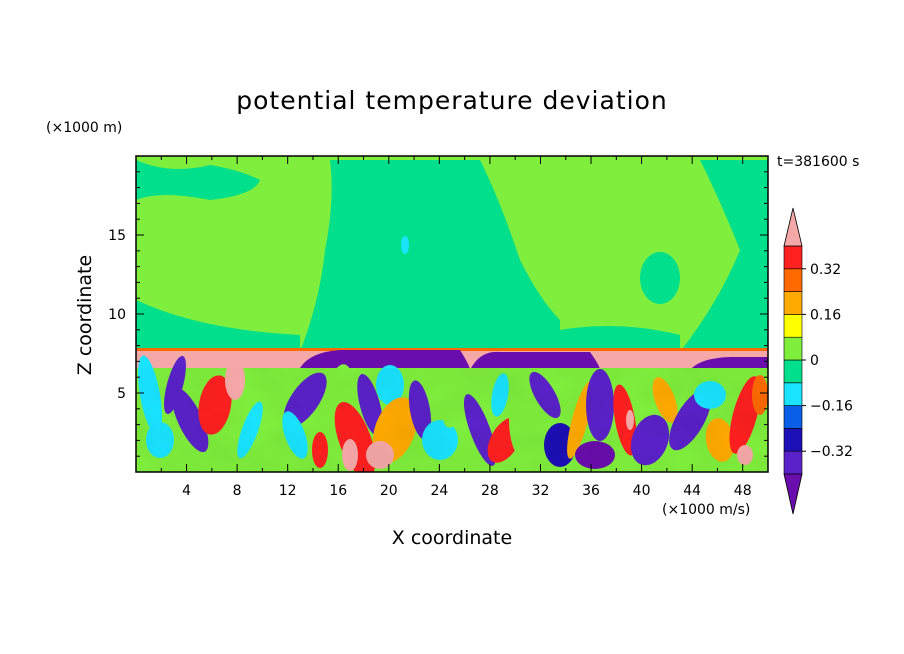 The image size is (904, 654). I want to click on colorbar-label: 0, so click(814, 361).